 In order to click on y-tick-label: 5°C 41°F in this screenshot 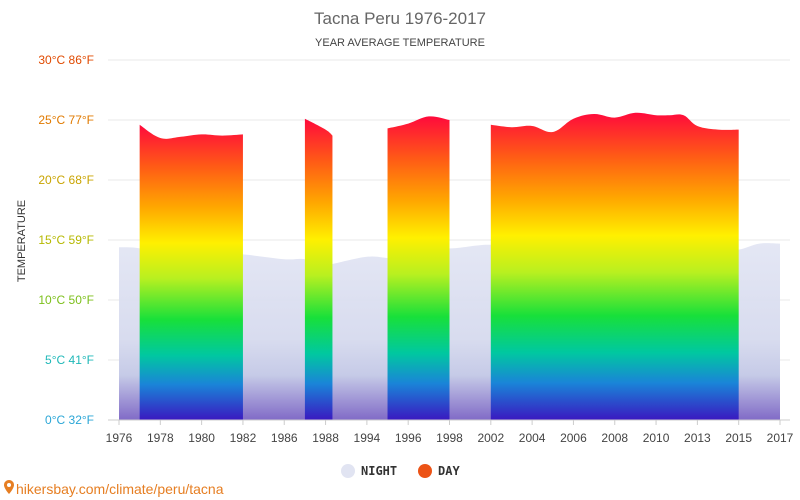, I will do `click(69, 360)`.